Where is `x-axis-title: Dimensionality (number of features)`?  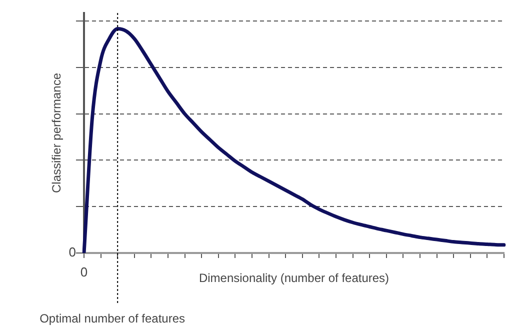 x-axis-title: Dimensionality (number of features) is located at coordinates (294, 278).